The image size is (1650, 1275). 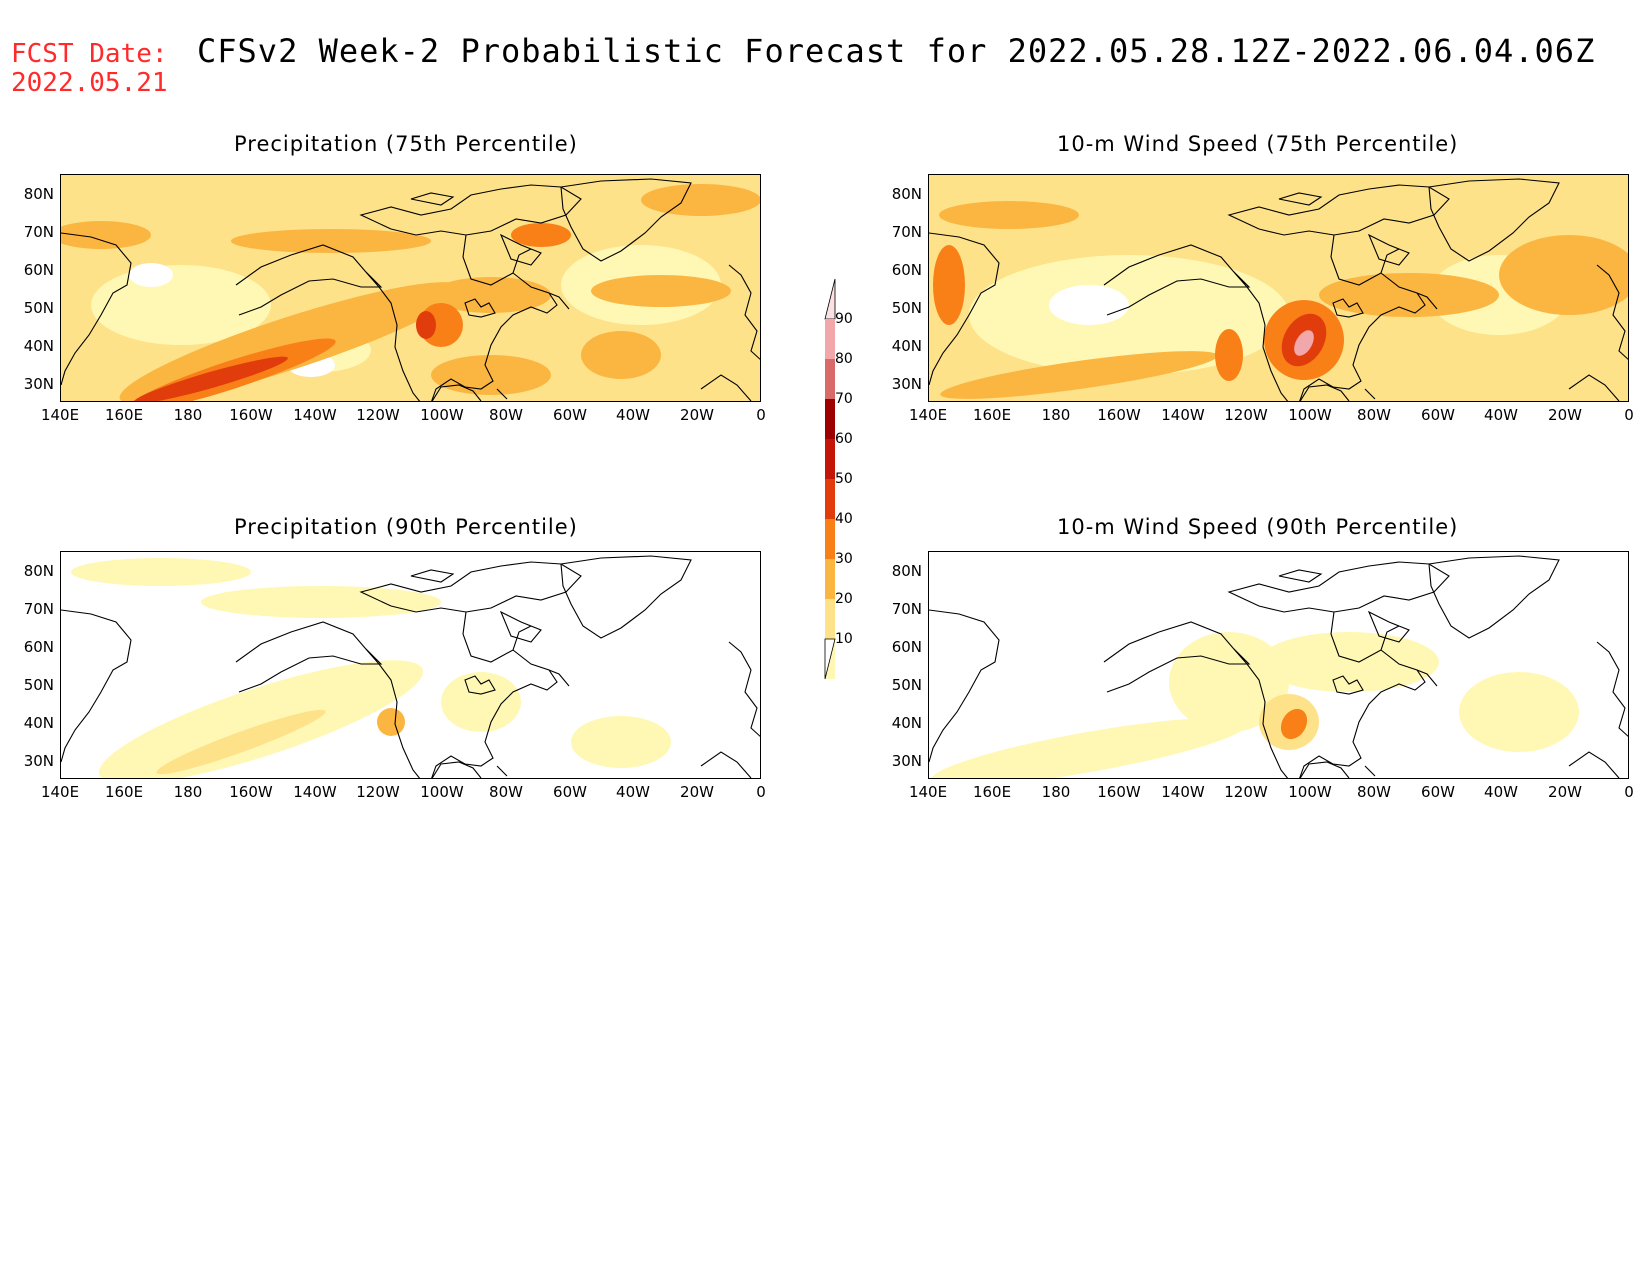 I want to click on lon-tick-label: 140W, so click(x=315, y=792).